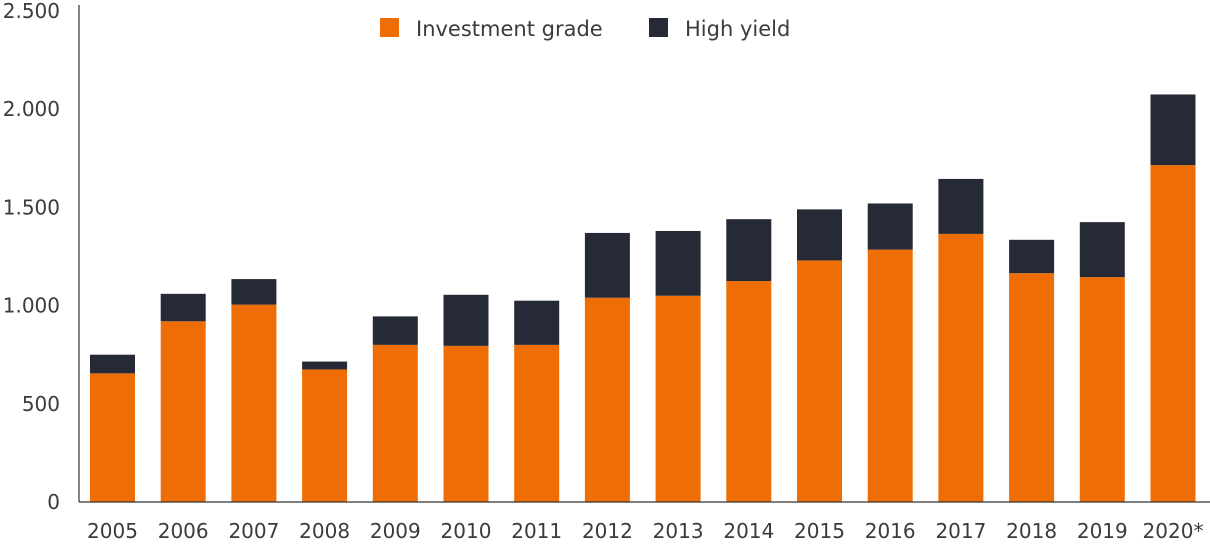 Image resolution: width=1210 pixels, height=551 pixels. What do you see at coordinates (961, 206) in the screenshot?
I see `bar-high-yield-2017` at bounding box center [961, 206].